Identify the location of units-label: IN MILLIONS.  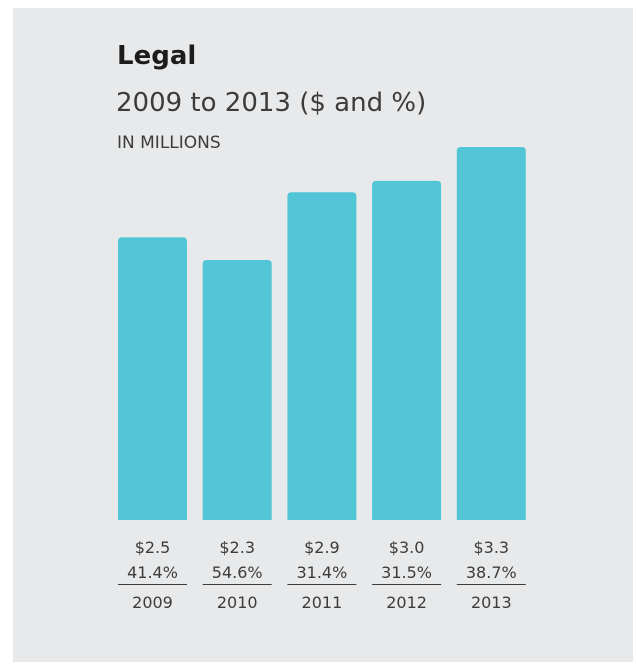
(169, 143).